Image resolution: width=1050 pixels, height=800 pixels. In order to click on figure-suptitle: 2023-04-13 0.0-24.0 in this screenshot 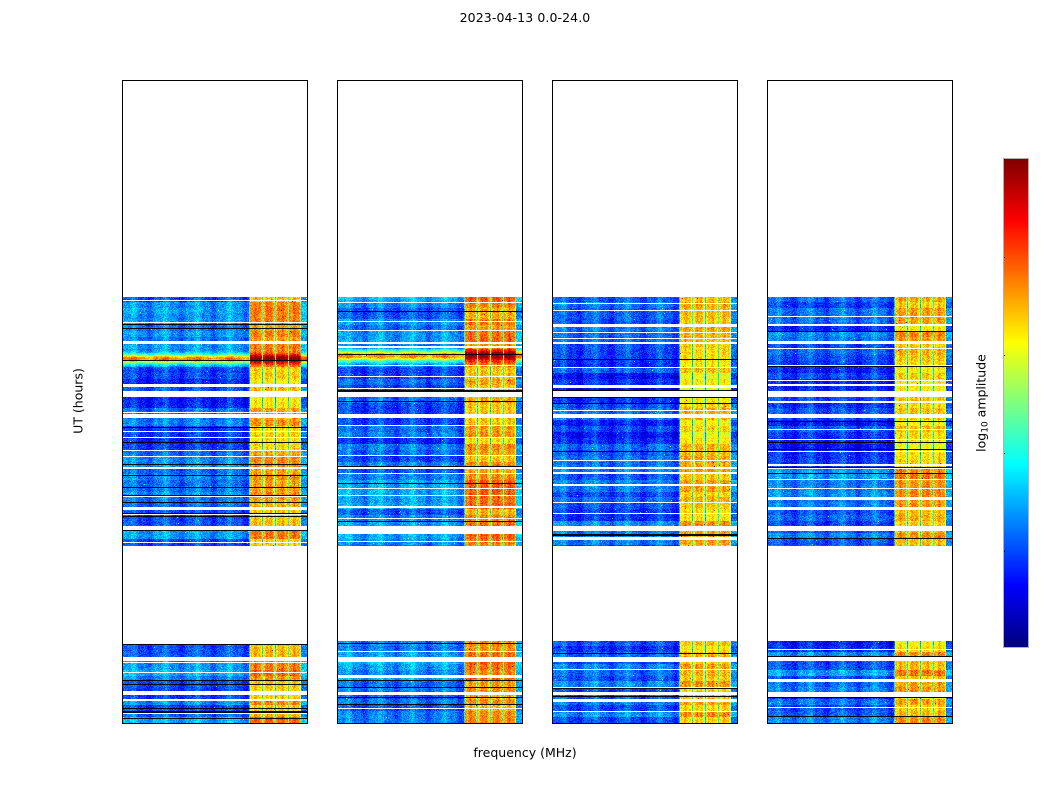, I will do `click(525, 17)`.